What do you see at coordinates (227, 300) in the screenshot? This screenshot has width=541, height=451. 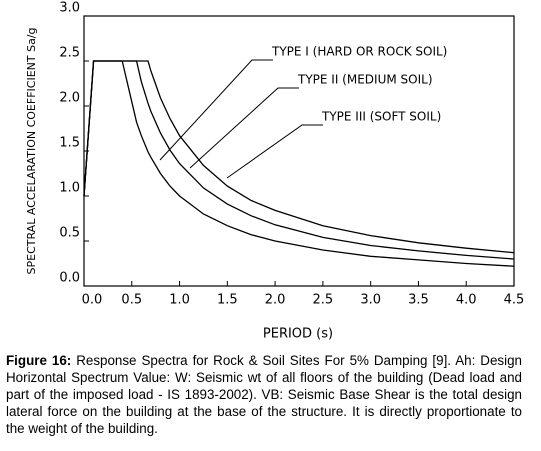 I see `x-tick-label: 1.5` at bounding box center [227, 300].